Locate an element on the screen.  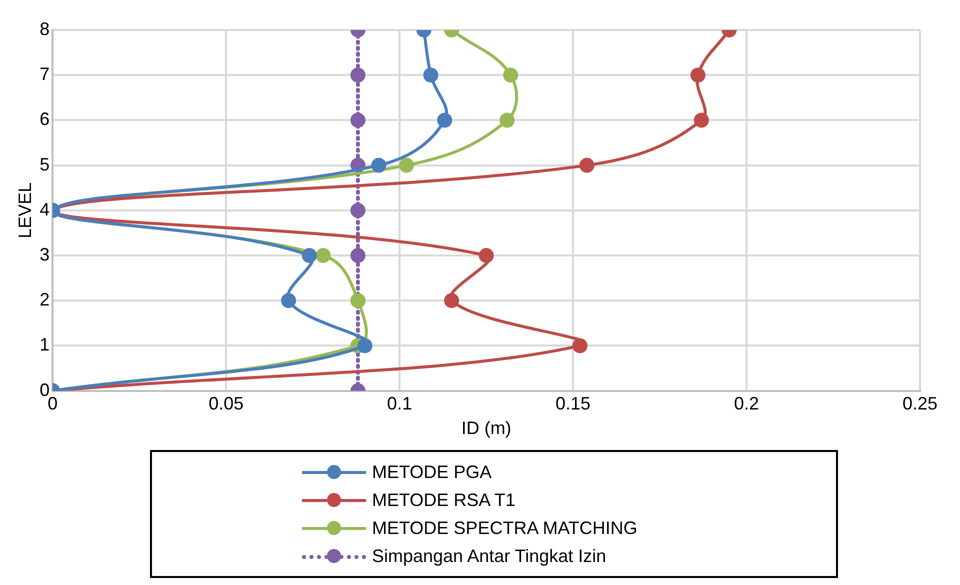
legend-label: METODE PGA is located at coordinates (432, 472).